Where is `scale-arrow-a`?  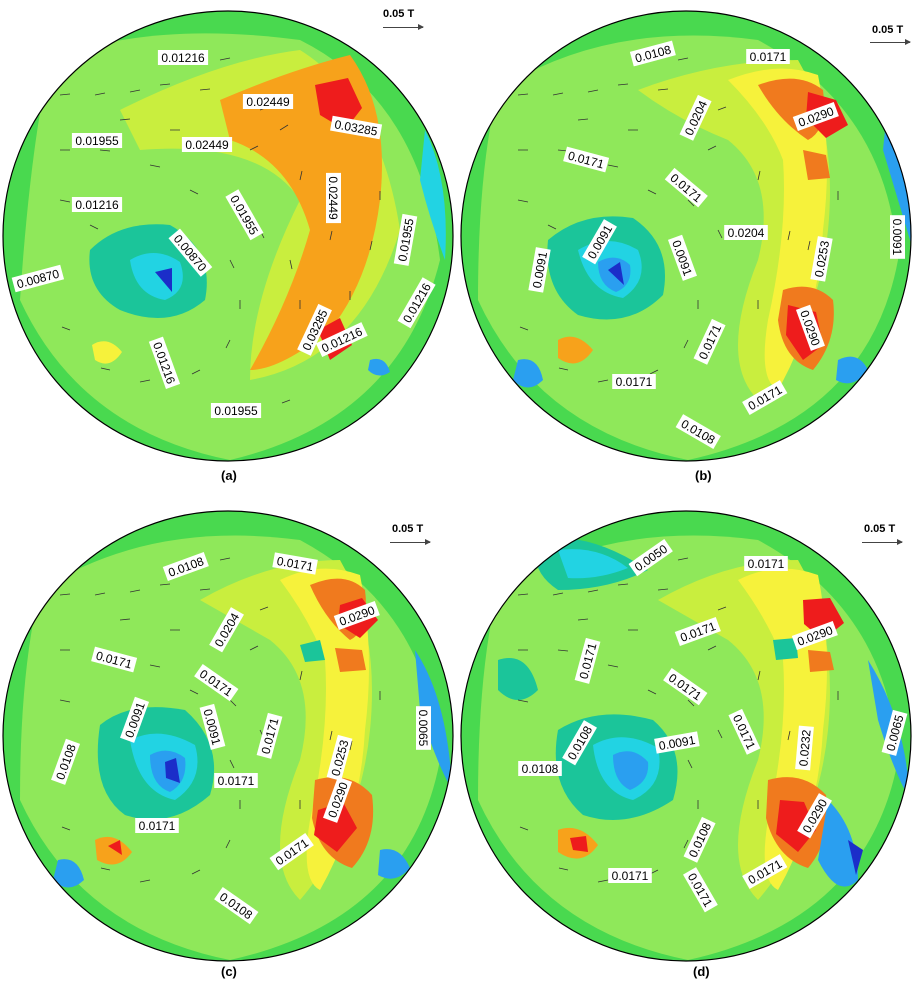
scale-arrow-a is located at coordinates (403, 27).